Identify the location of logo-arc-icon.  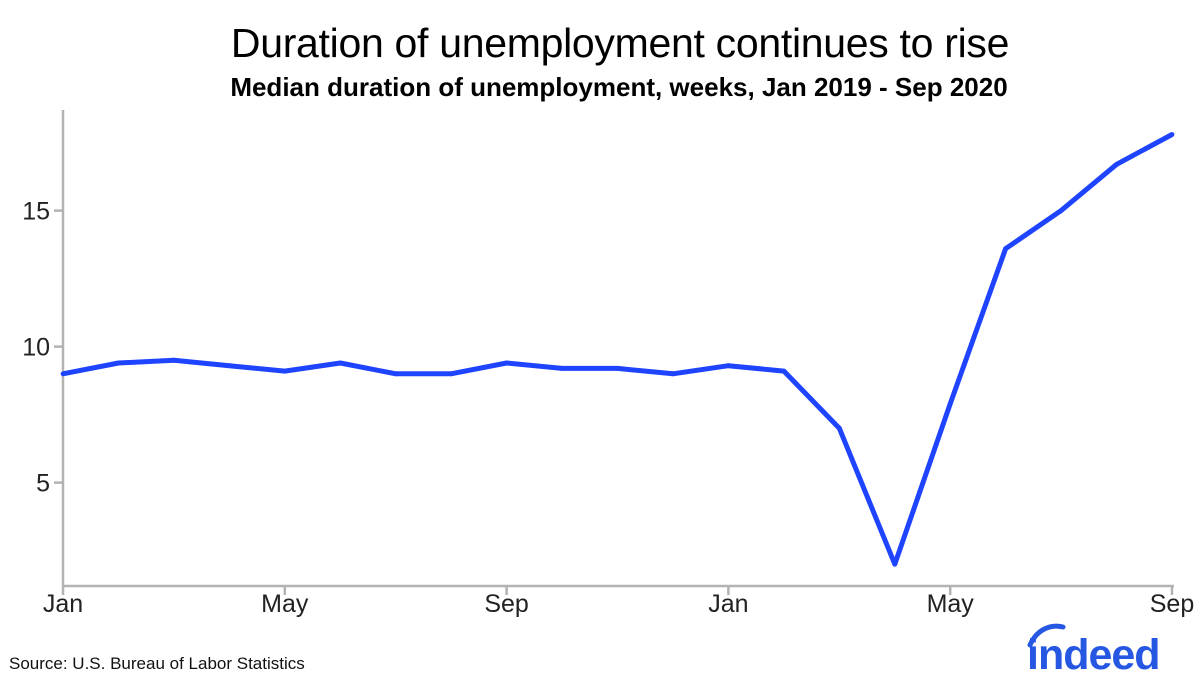
(1046, 635).